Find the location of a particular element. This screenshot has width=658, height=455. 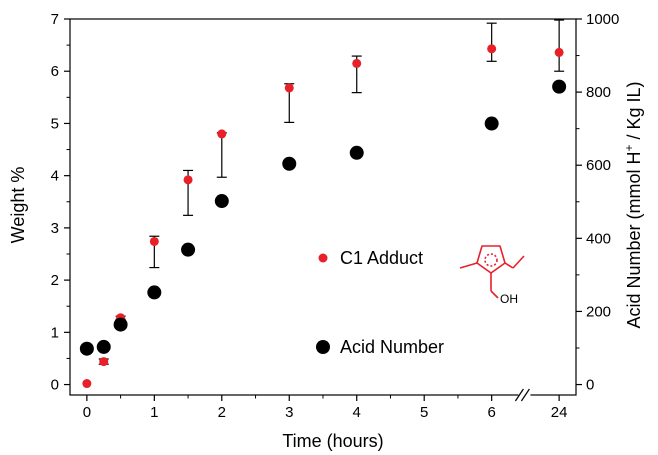

x-tick-label: 3 is located at coordinates (289, 412).